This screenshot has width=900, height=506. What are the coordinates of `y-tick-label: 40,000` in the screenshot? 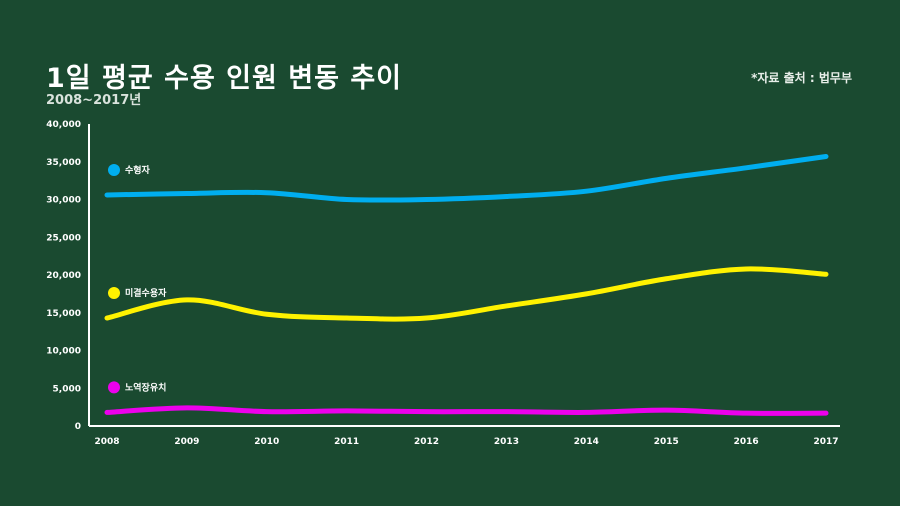 It's located at (63, 125).